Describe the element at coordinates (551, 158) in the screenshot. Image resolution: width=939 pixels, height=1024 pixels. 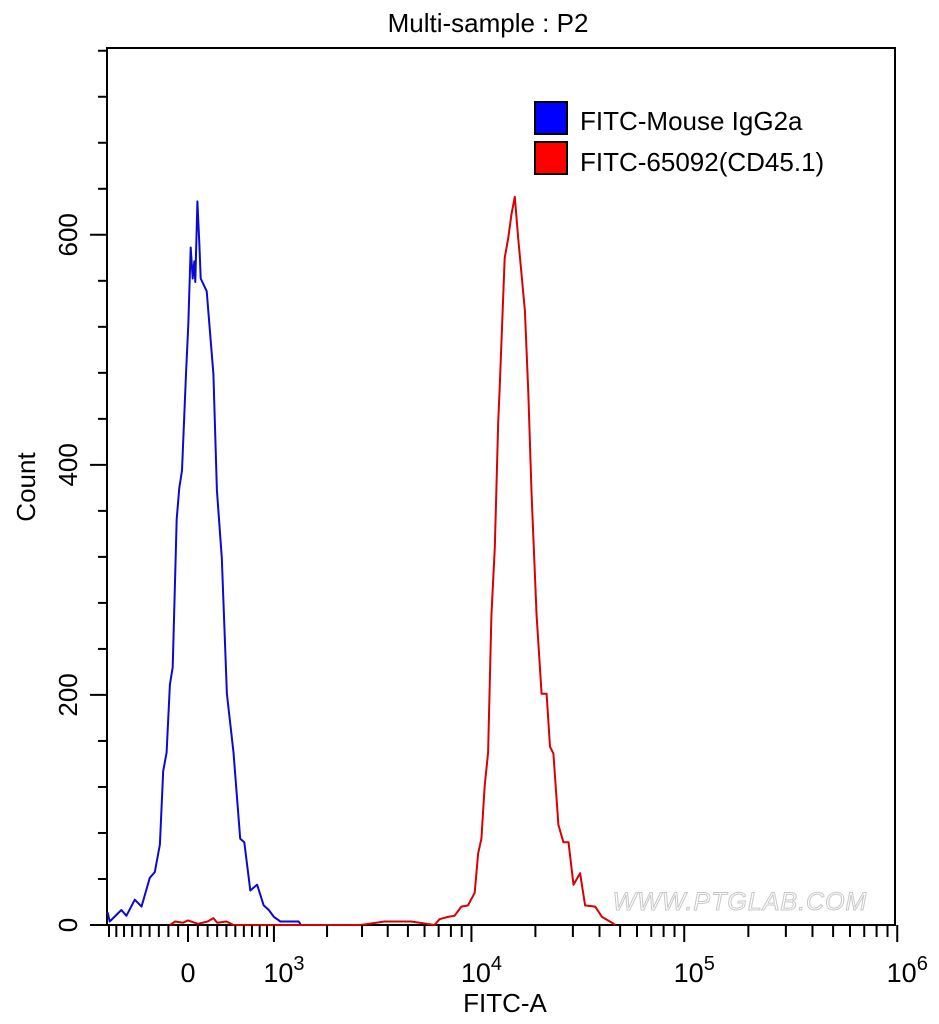
I see `legend-swatch-red` at that location.